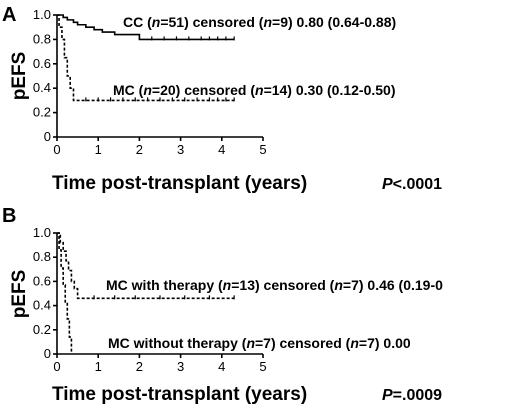 The image size is (520, 411). Describe the element at coordinates (146, 58) in the screenshot. I see `survival-curve-mc` at that location.